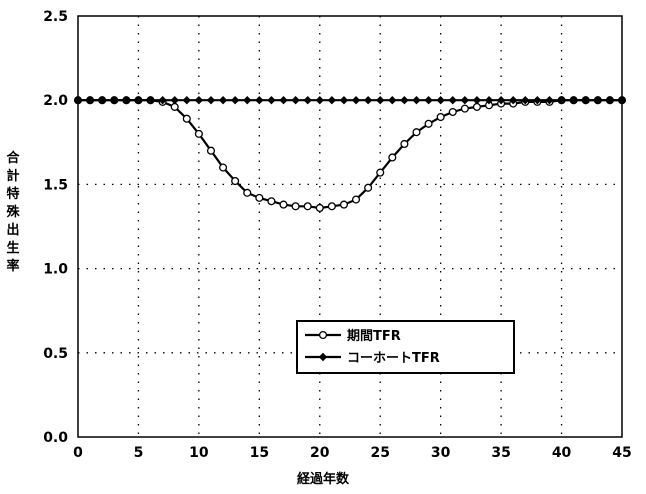 This screenshot has width=646, height=494. What do you see at coordinates (500, 453) in the screenshot?
I see `x-tick-label: 35` at bounding box center [500, 453].